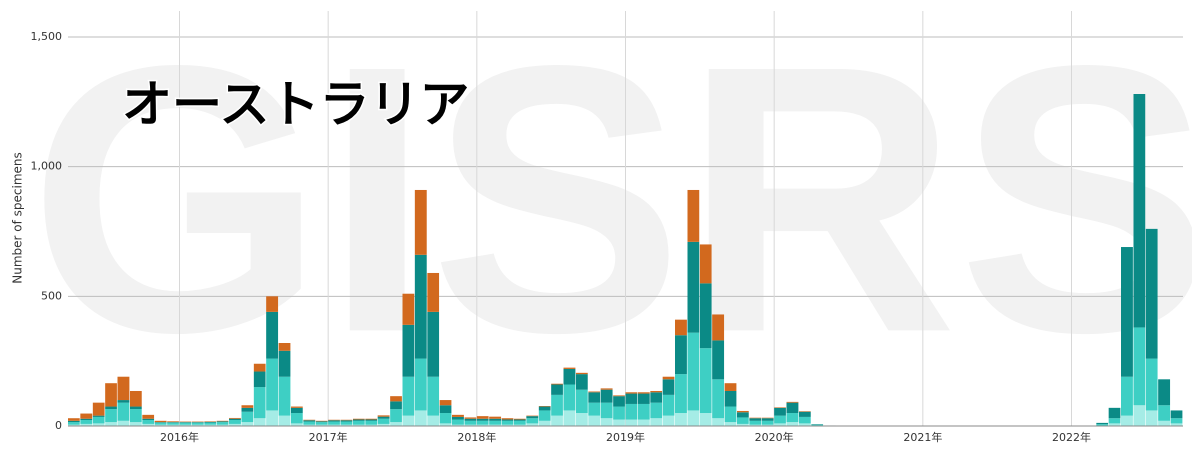  I want to click on y-tick-label: 1,000, so click(47, 166).